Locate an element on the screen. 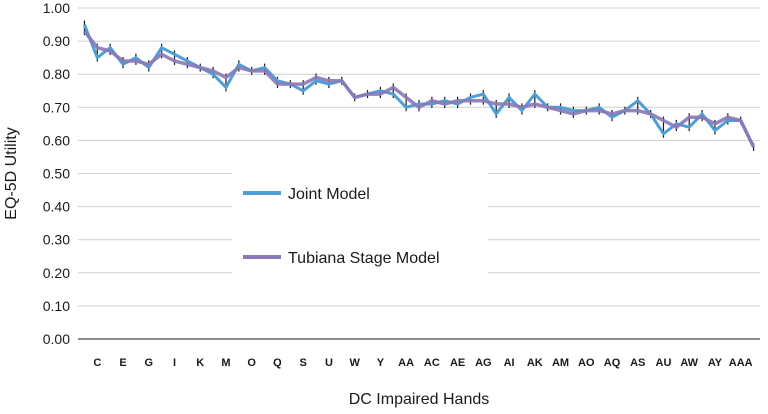  x-tick-label: K is located at coordinates (200, 363).